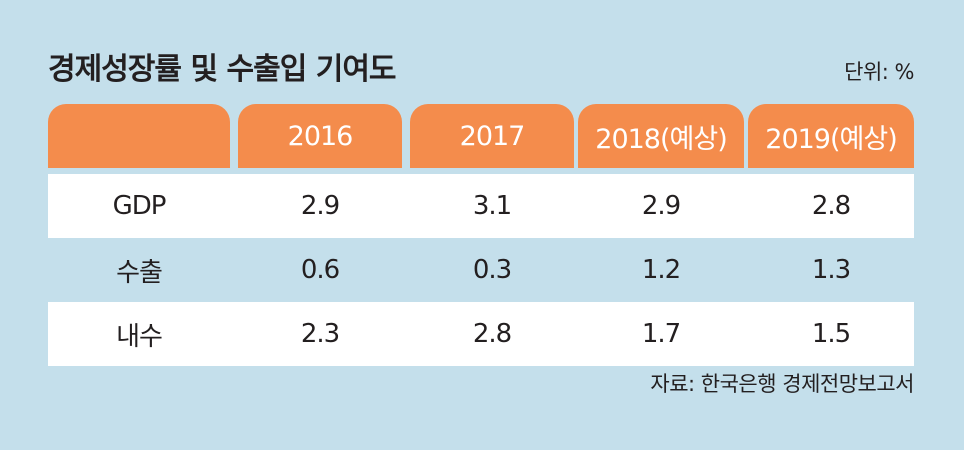 The width and height of the screenshot is (964, 450). What do you see at coordinates (492, 270) in the screenshot?
I see `table-cell: 0.3` at bounding box center [492, 270].